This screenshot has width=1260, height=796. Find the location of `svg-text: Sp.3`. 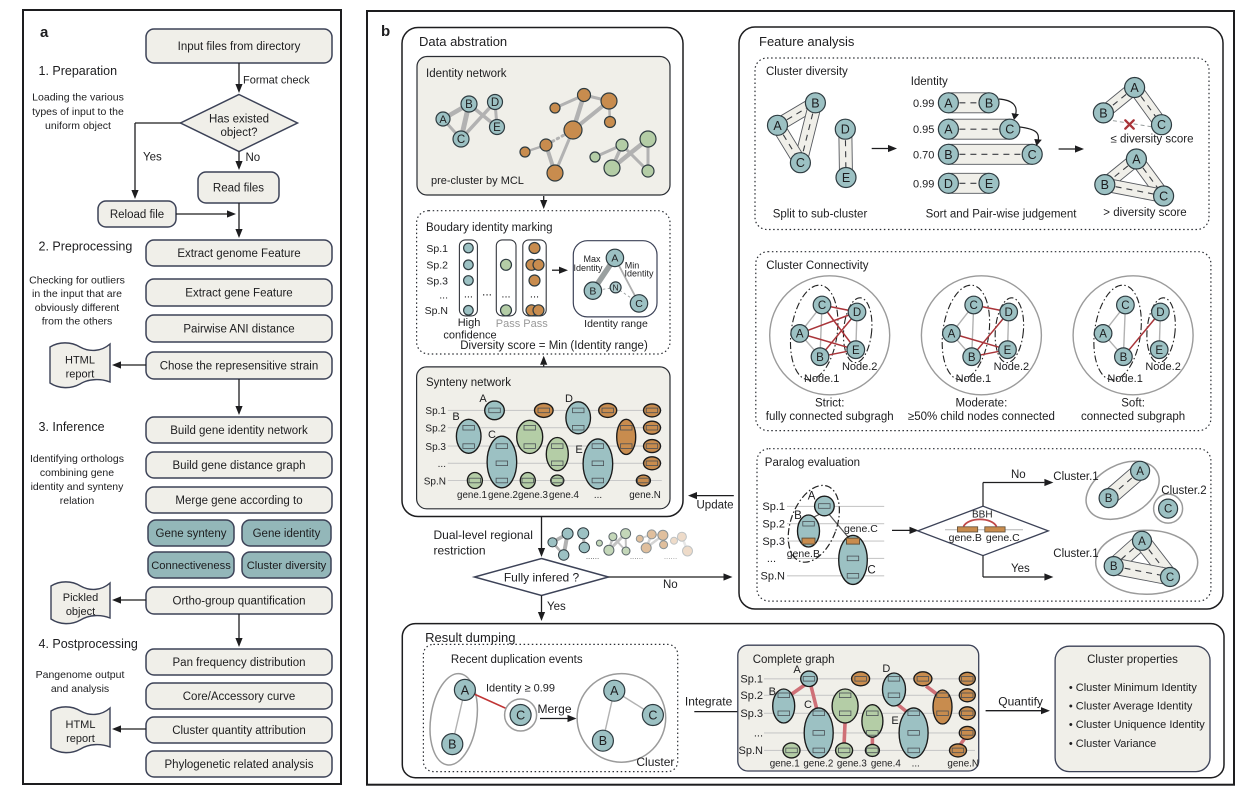

svg-text: Sp.3 is located at coordinates (751, 714).